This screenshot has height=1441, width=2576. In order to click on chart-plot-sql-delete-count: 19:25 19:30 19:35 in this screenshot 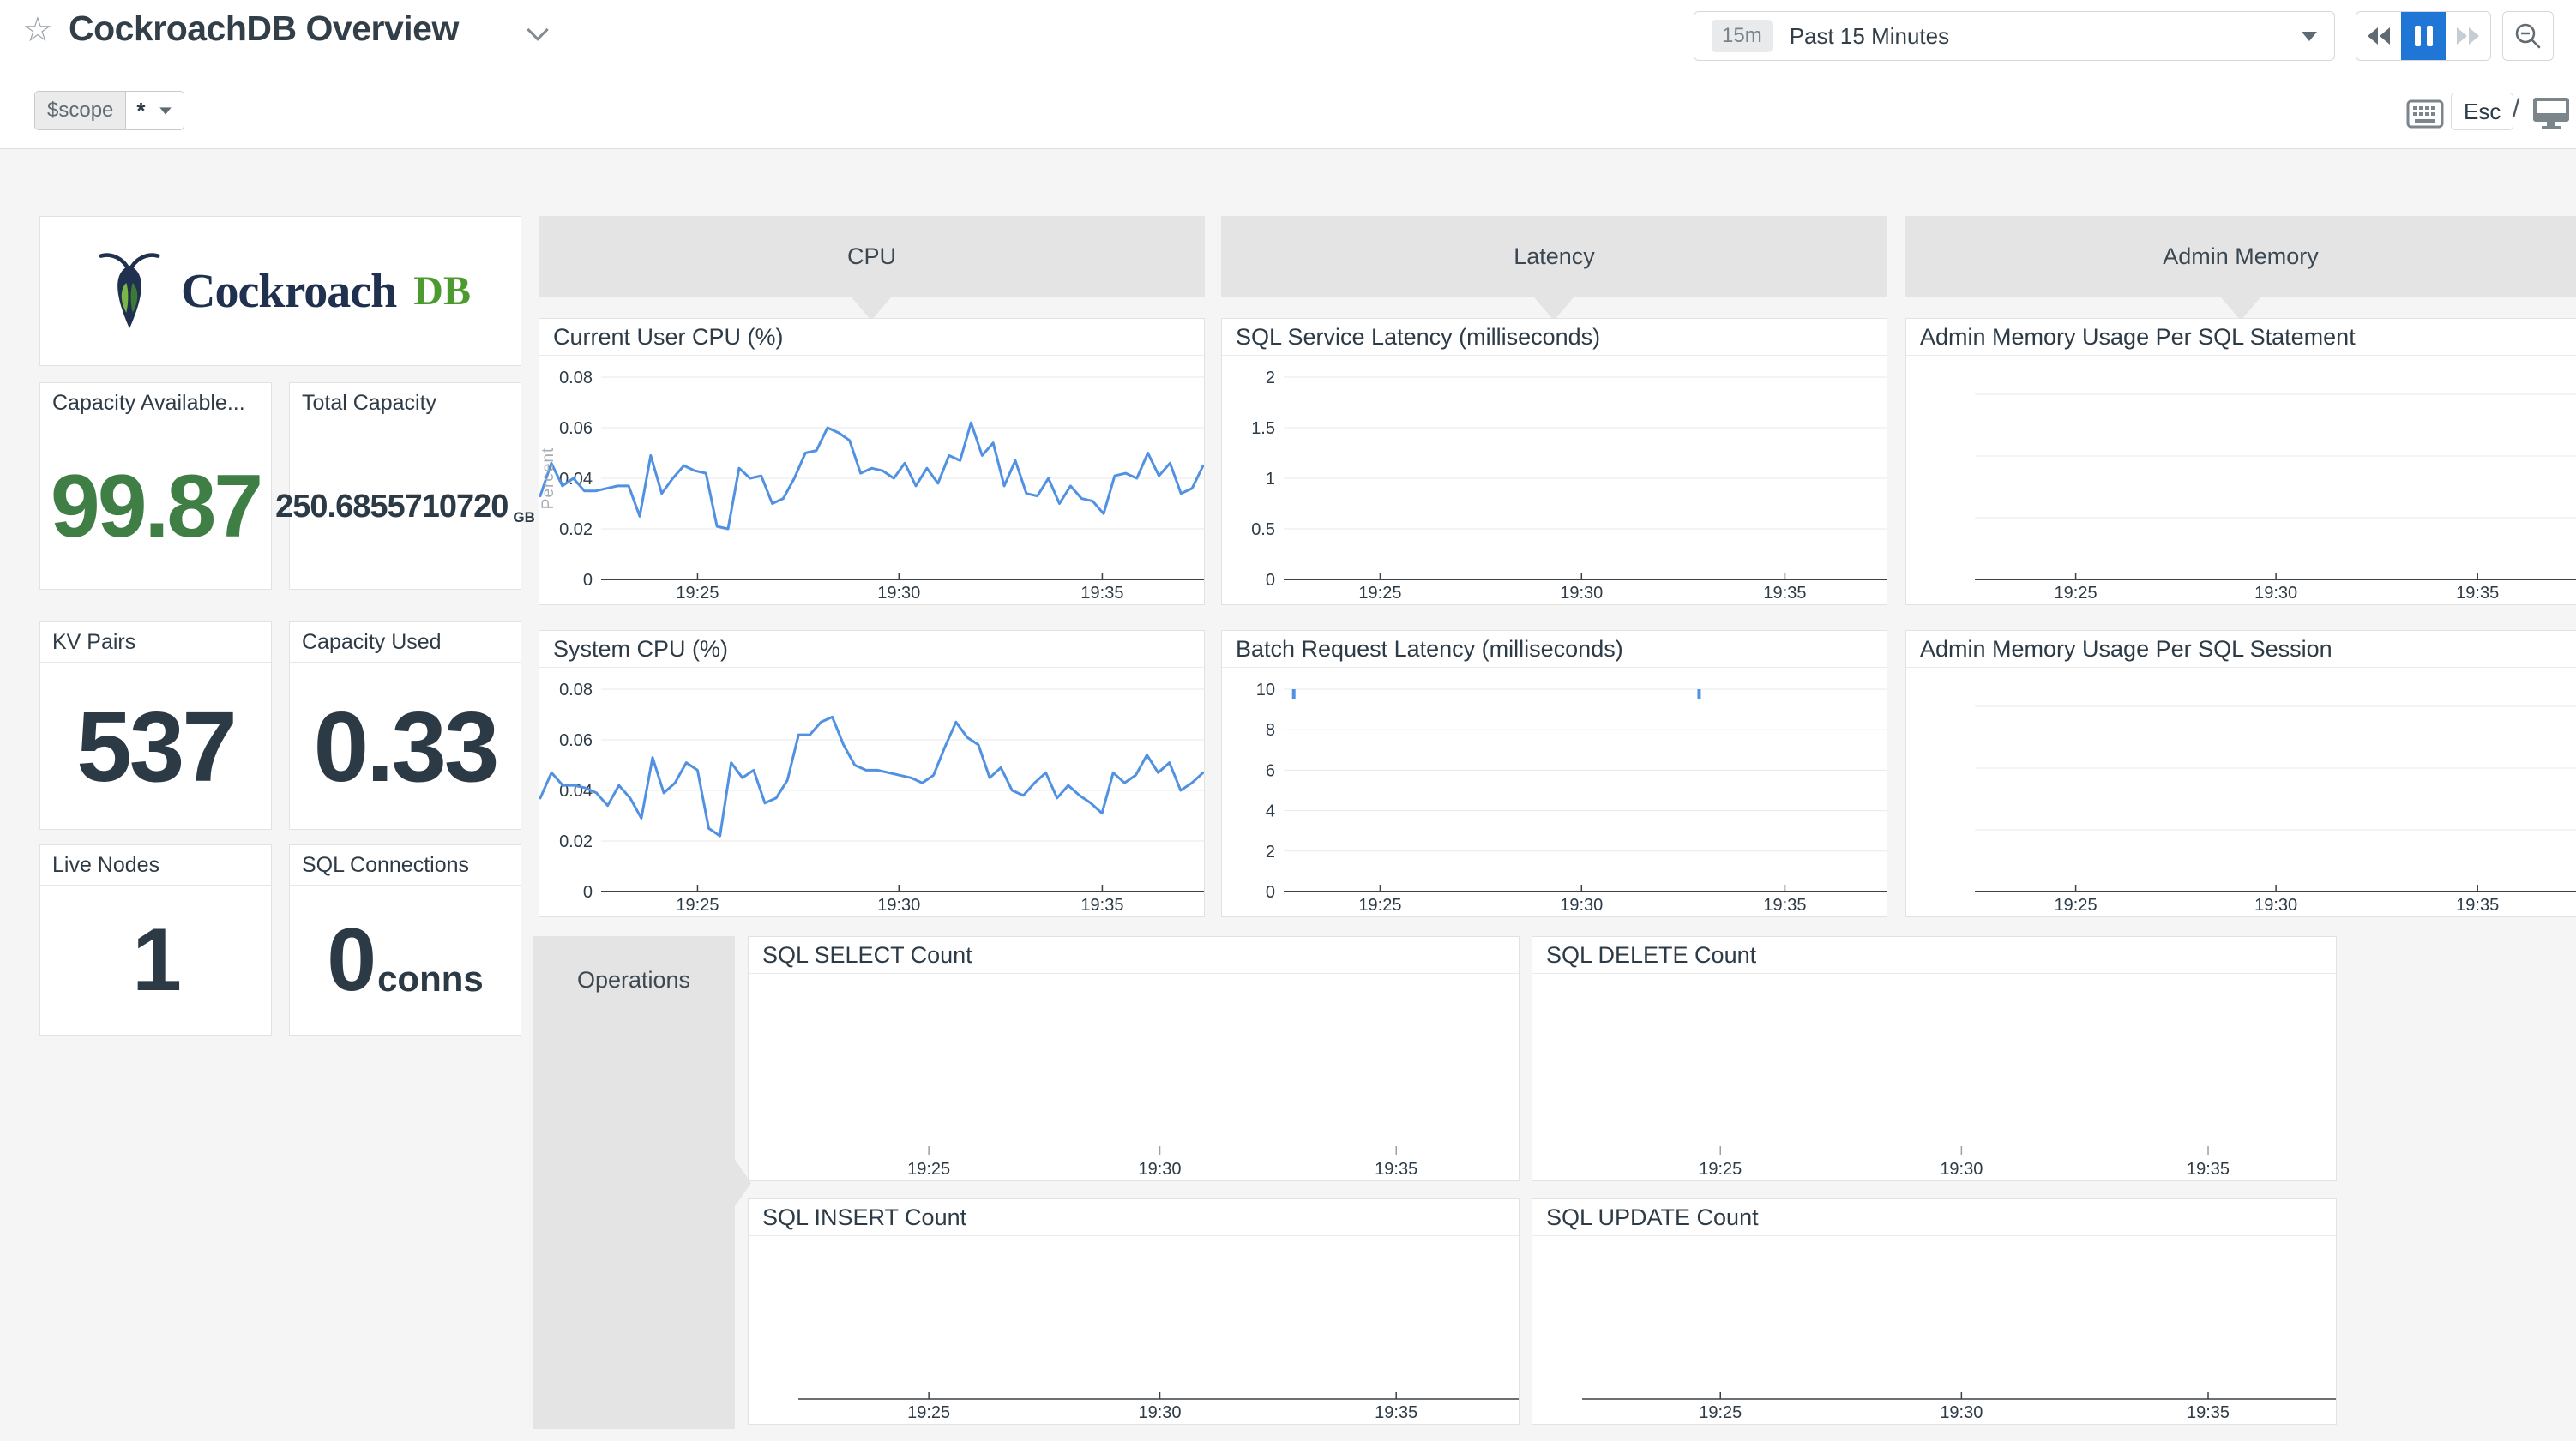, I will do `click(1934, 1077)`.